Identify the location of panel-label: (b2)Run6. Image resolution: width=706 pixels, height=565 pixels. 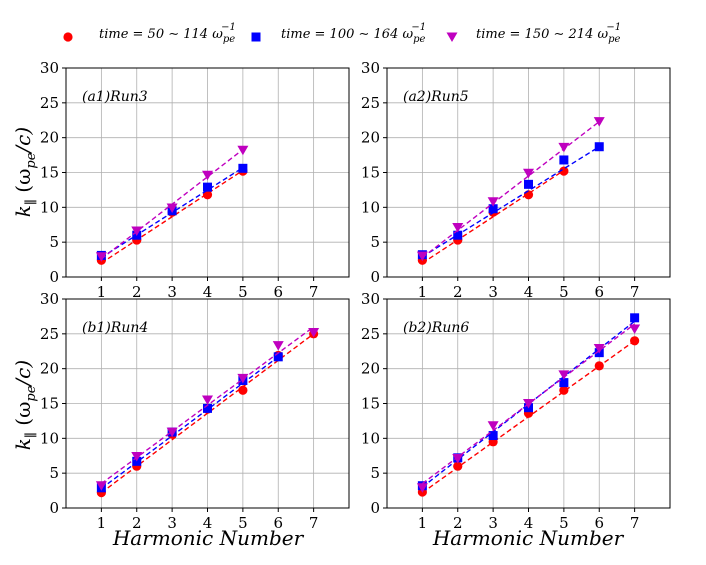
(436, 328).